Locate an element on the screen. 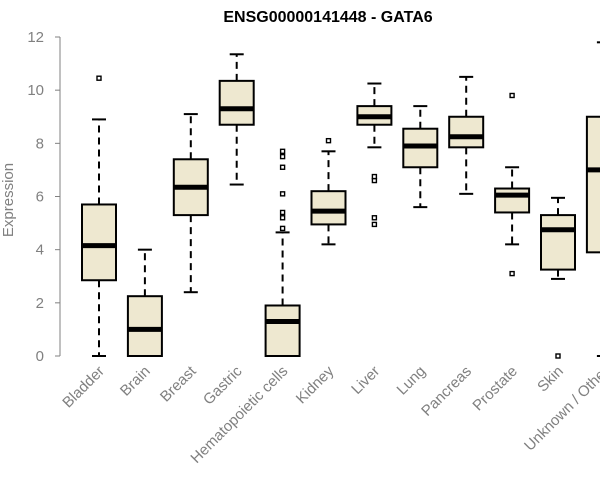 The width and height of the screenshot is (600, 500). box-unknown-other is located at coordinates (592, 199).